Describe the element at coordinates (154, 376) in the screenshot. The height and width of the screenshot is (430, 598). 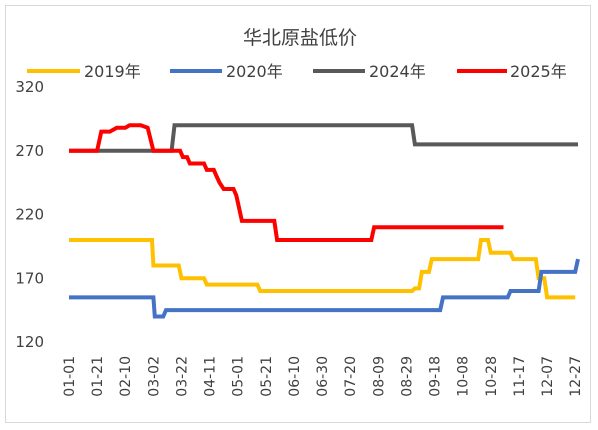
I see `x-tick-label: 03-02` at that location.